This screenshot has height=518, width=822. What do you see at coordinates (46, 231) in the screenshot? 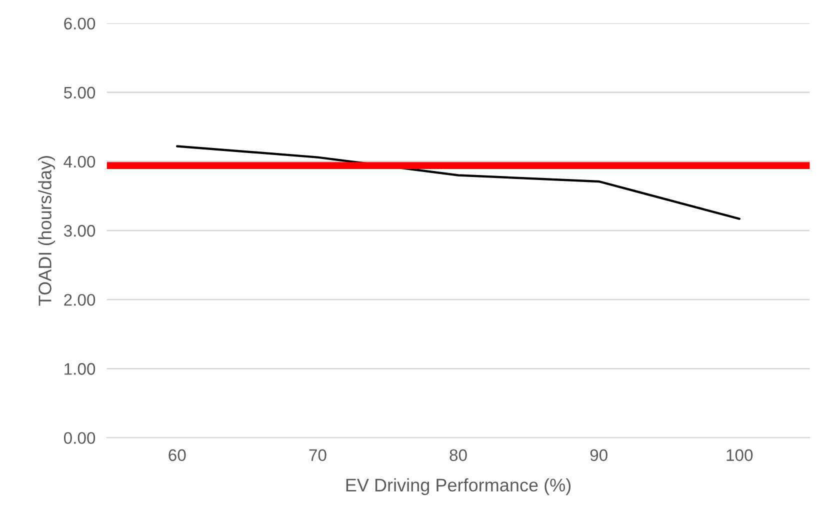
I see `y-axis-title: TOADI (hours/day)` at bounding box center [46, 231].